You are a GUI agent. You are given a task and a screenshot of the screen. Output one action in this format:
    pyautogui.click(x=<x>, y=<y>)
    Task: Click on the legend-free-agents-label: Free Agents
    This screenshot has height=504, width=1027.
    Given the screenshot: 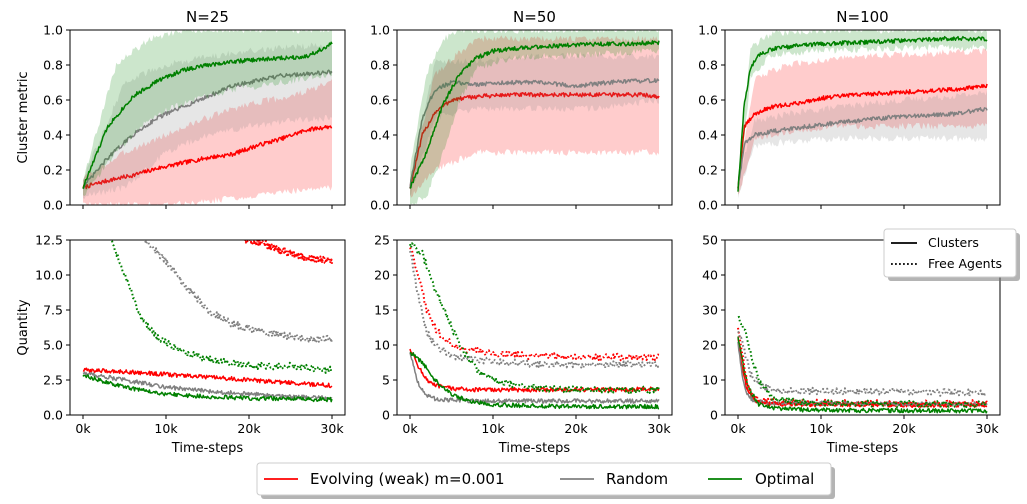 What is the action you would take?
    pyautogui.click(x=965, y=263)
    